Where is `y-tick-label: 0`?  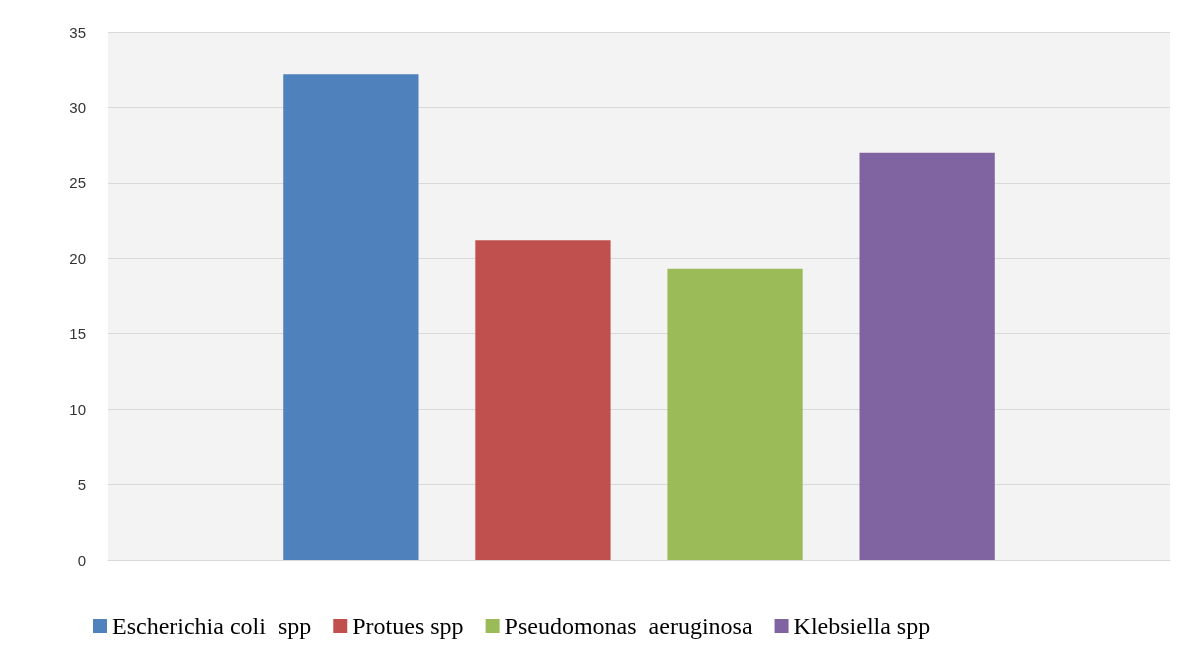 y-tick-label: 0 is located at coordinates (81, 560).